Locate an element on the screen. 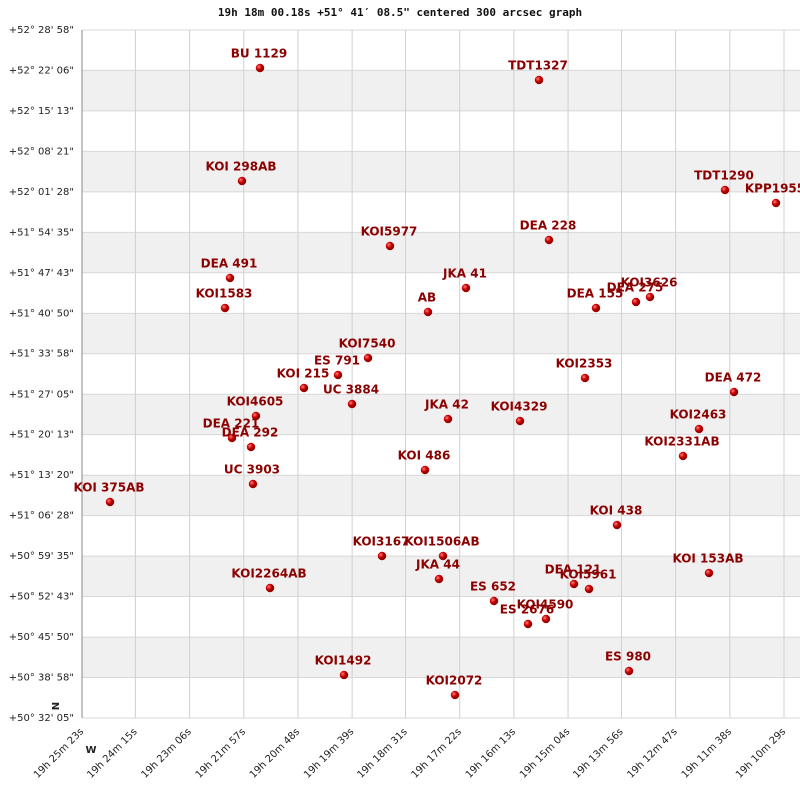 This screenshot has height=800, width=800. x-tick-label: 19h 25m 23s is located at coordinates (59, 753).